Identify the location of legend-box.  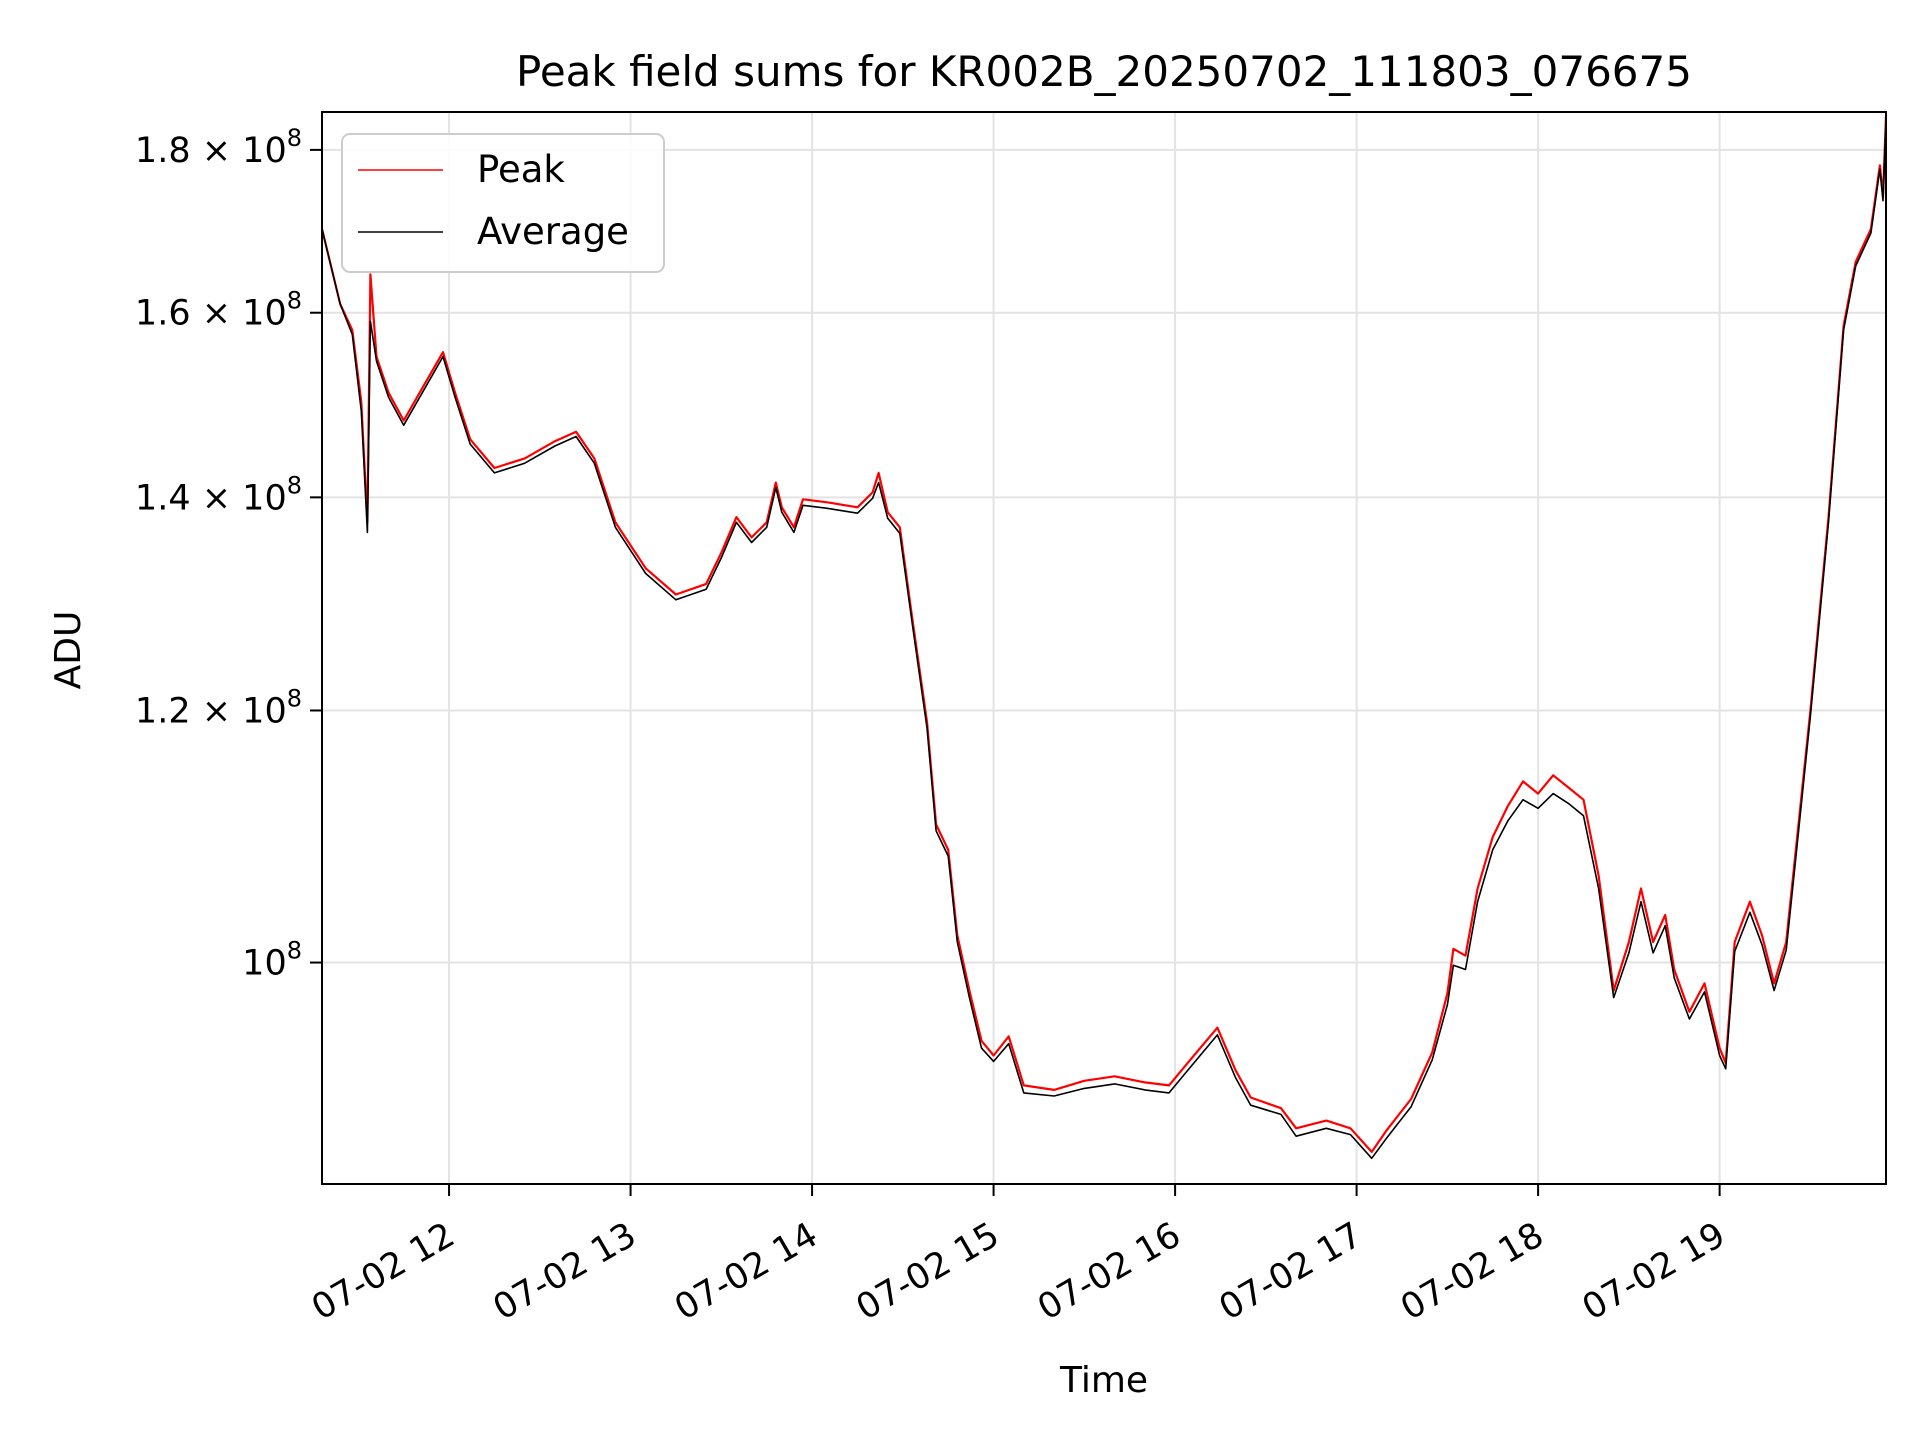
(503, 203).